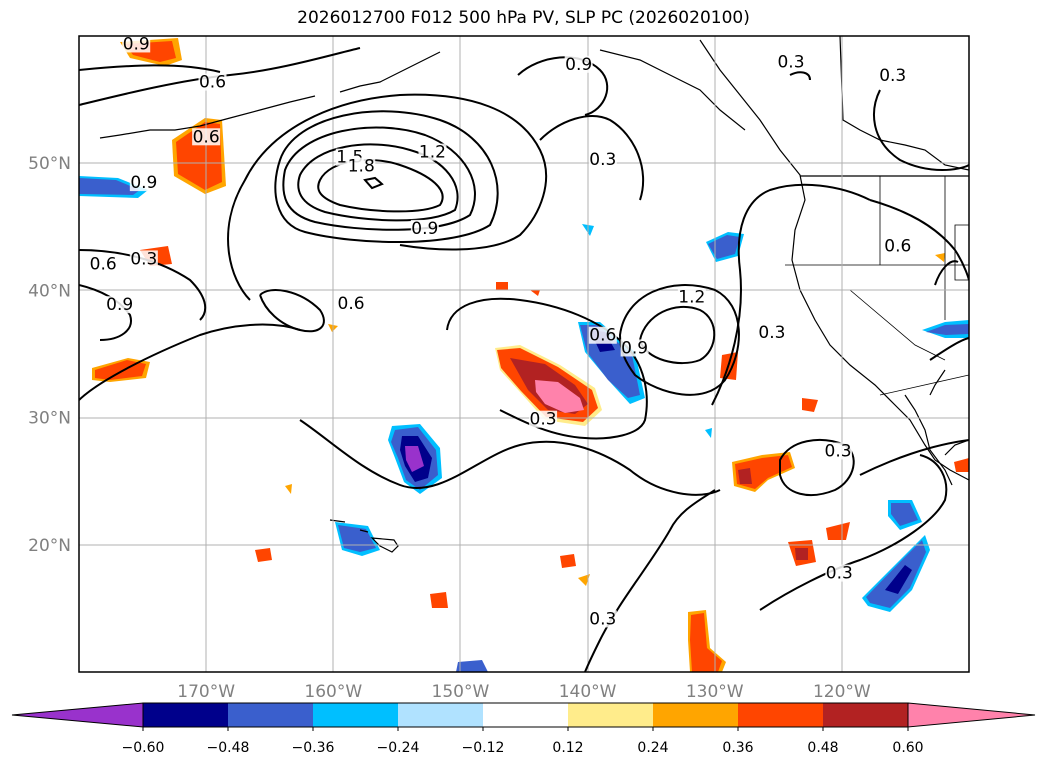 Image resolution: width=1047 pixels, height=765 pixels. What do you see at coordinates (206, 692) in the screenshot?
I see `longitude-label: 170°W` at bounding box center [206, 692].